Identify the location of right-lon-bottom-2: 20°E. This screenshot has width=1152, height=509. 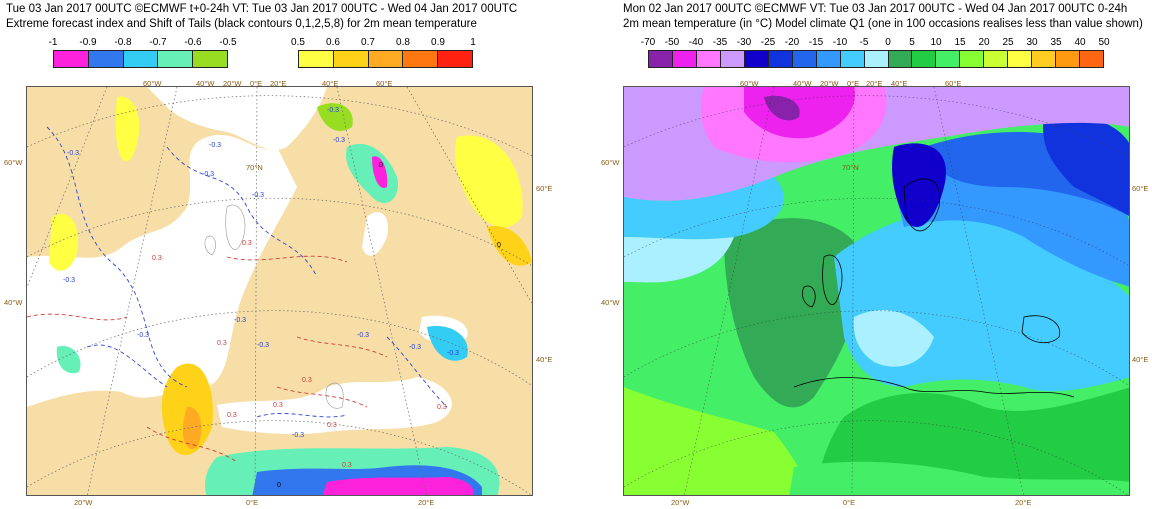
(1023, 502).